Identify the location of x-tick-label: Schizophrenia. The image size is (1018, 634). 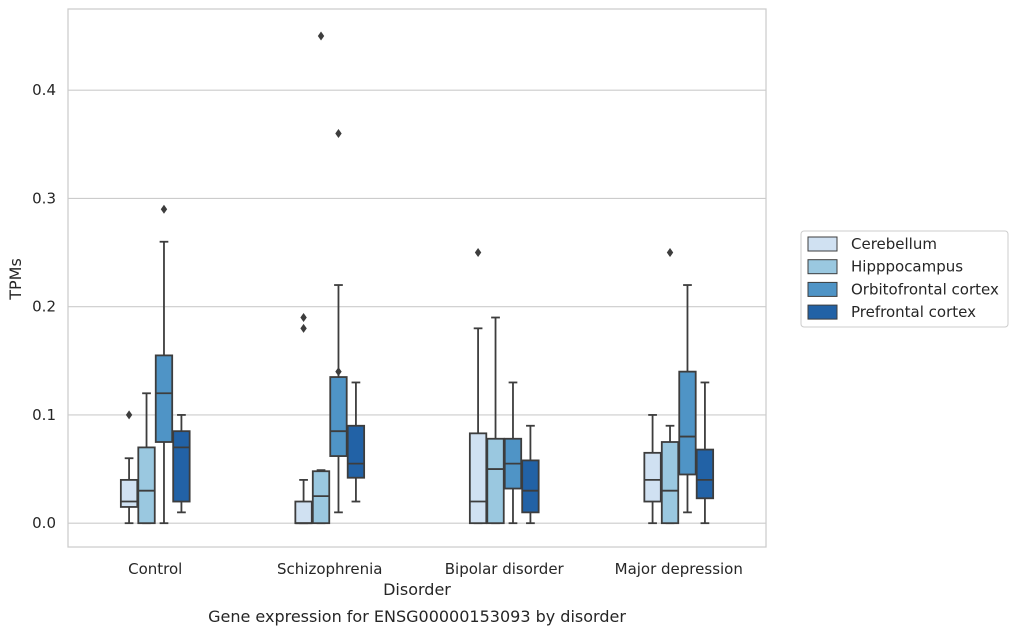
(329, 569).